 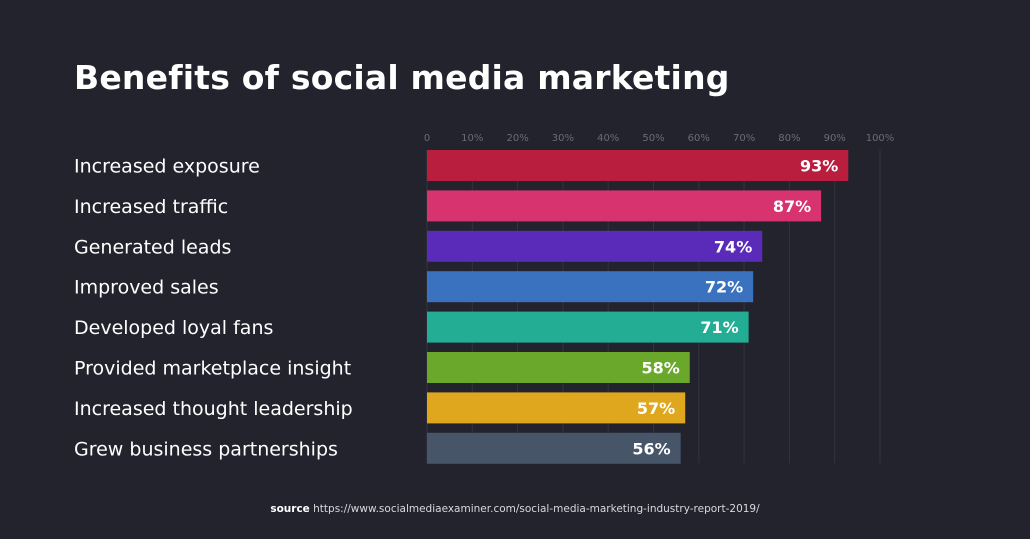 What do you see at coordinates (699, 138) in the screenshot?
I see `x-tick-label: 60%` at bounding box center [699, 138].